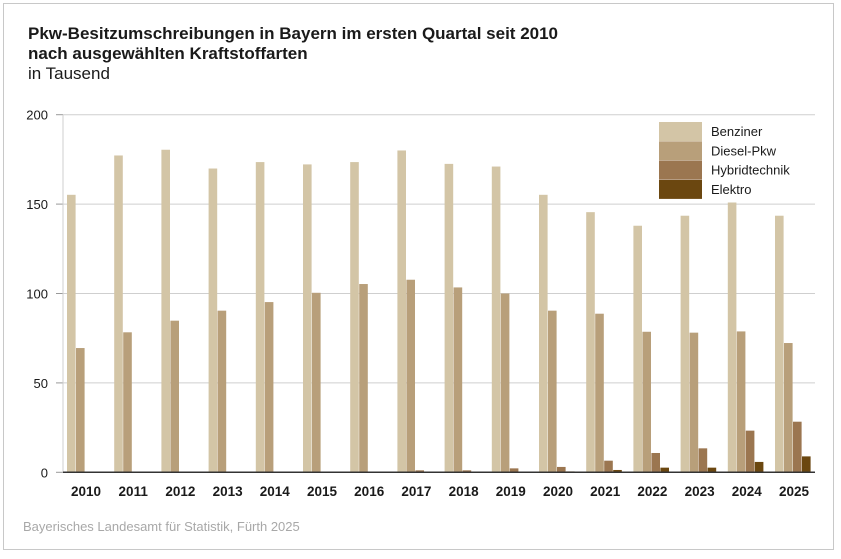 The width and height of the screenshot is (841, 559). Describe the element at coordinates (655, 462) in the screenshot. I see `bar-hybridtechnik-2022` at that location.